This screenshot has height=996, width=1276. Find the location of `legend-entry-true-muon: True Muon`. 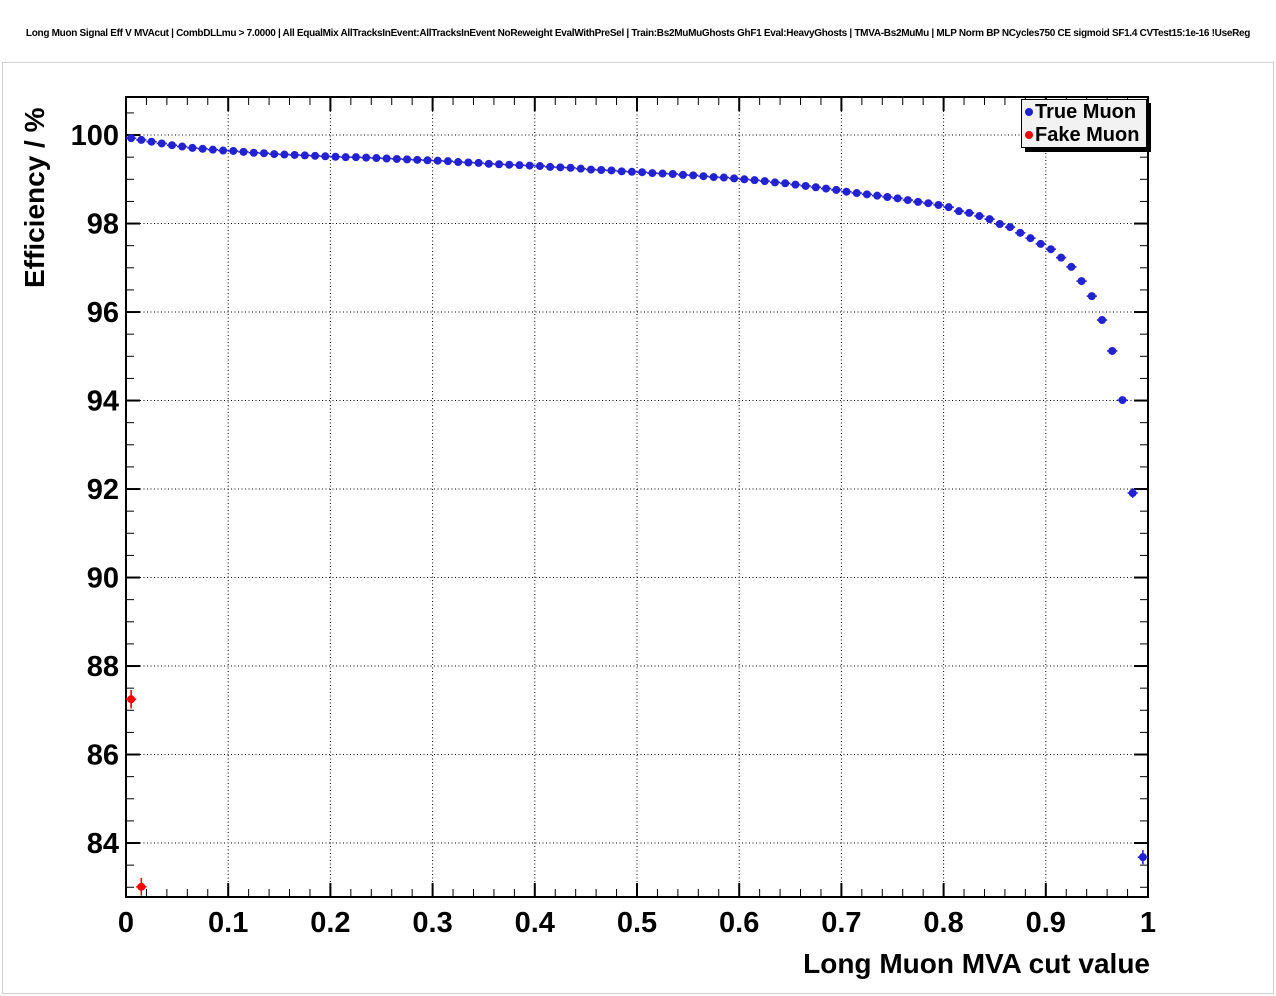

legend-entry-true-muon: True Muon is located at coordinates (1084, 112).